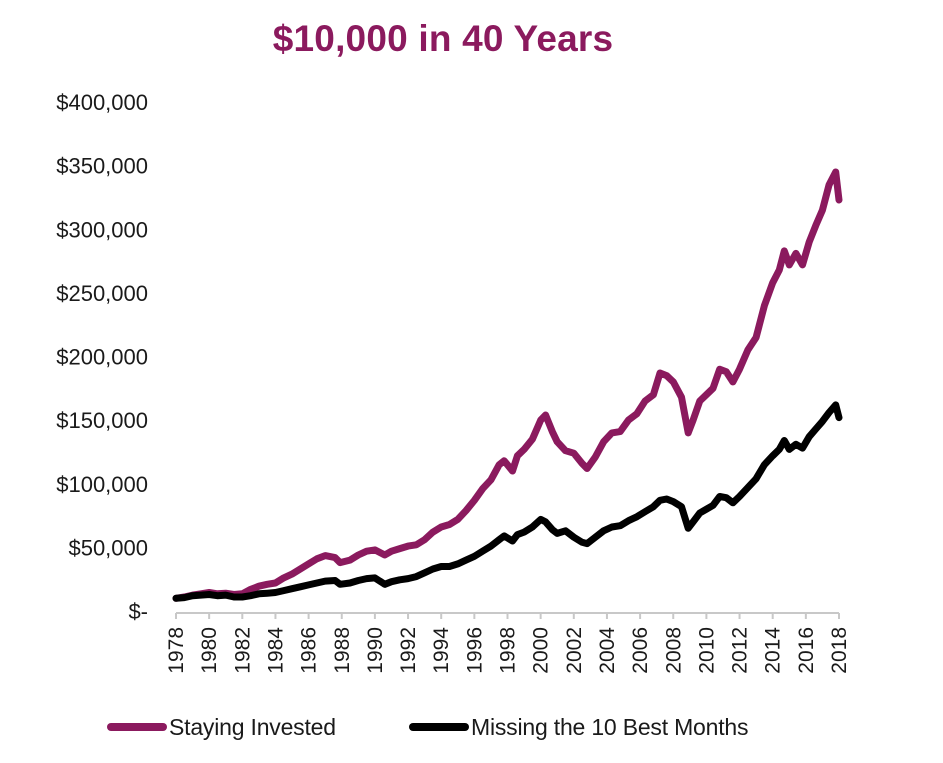 Image resolution: width=943 pixels, height=763 pixels. I want to click on x-tick-label: 2002, so click(574, 650).